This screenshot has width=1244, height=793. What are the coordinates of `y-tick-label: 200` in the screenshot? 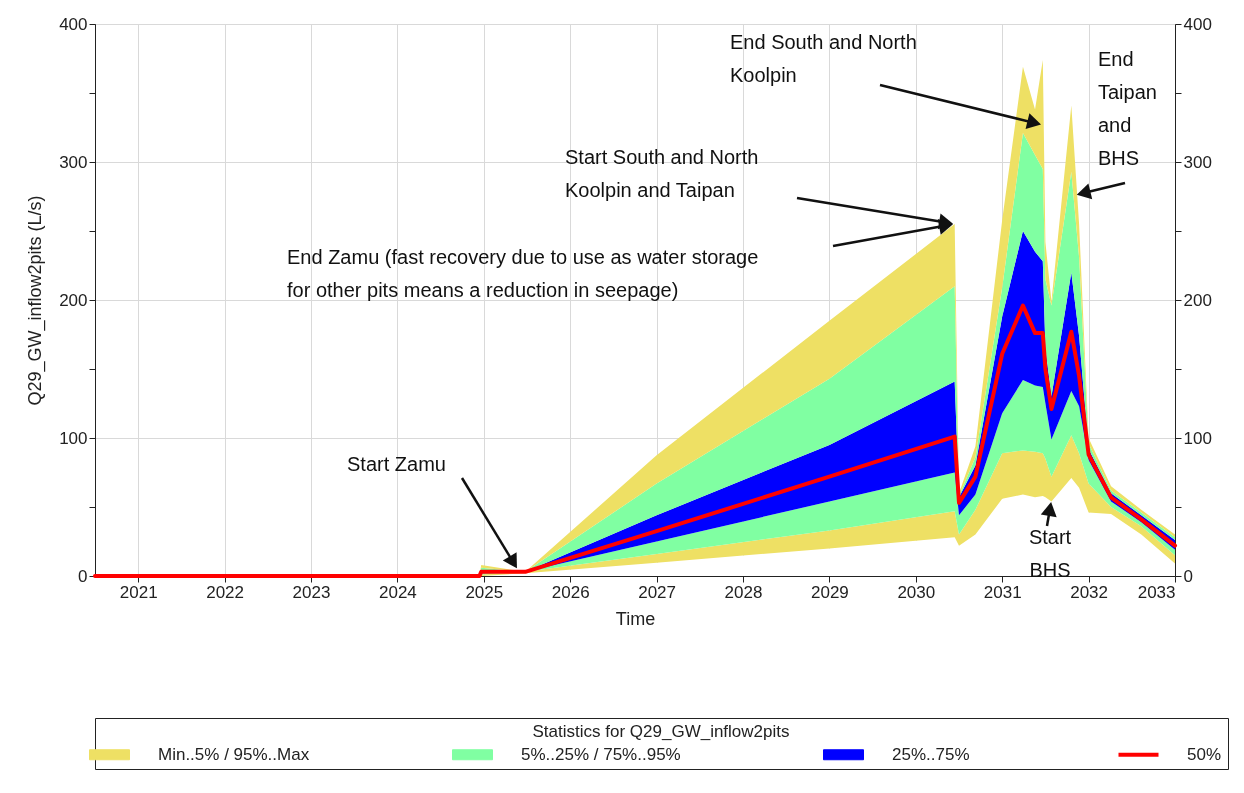 It's located at (73, 300).